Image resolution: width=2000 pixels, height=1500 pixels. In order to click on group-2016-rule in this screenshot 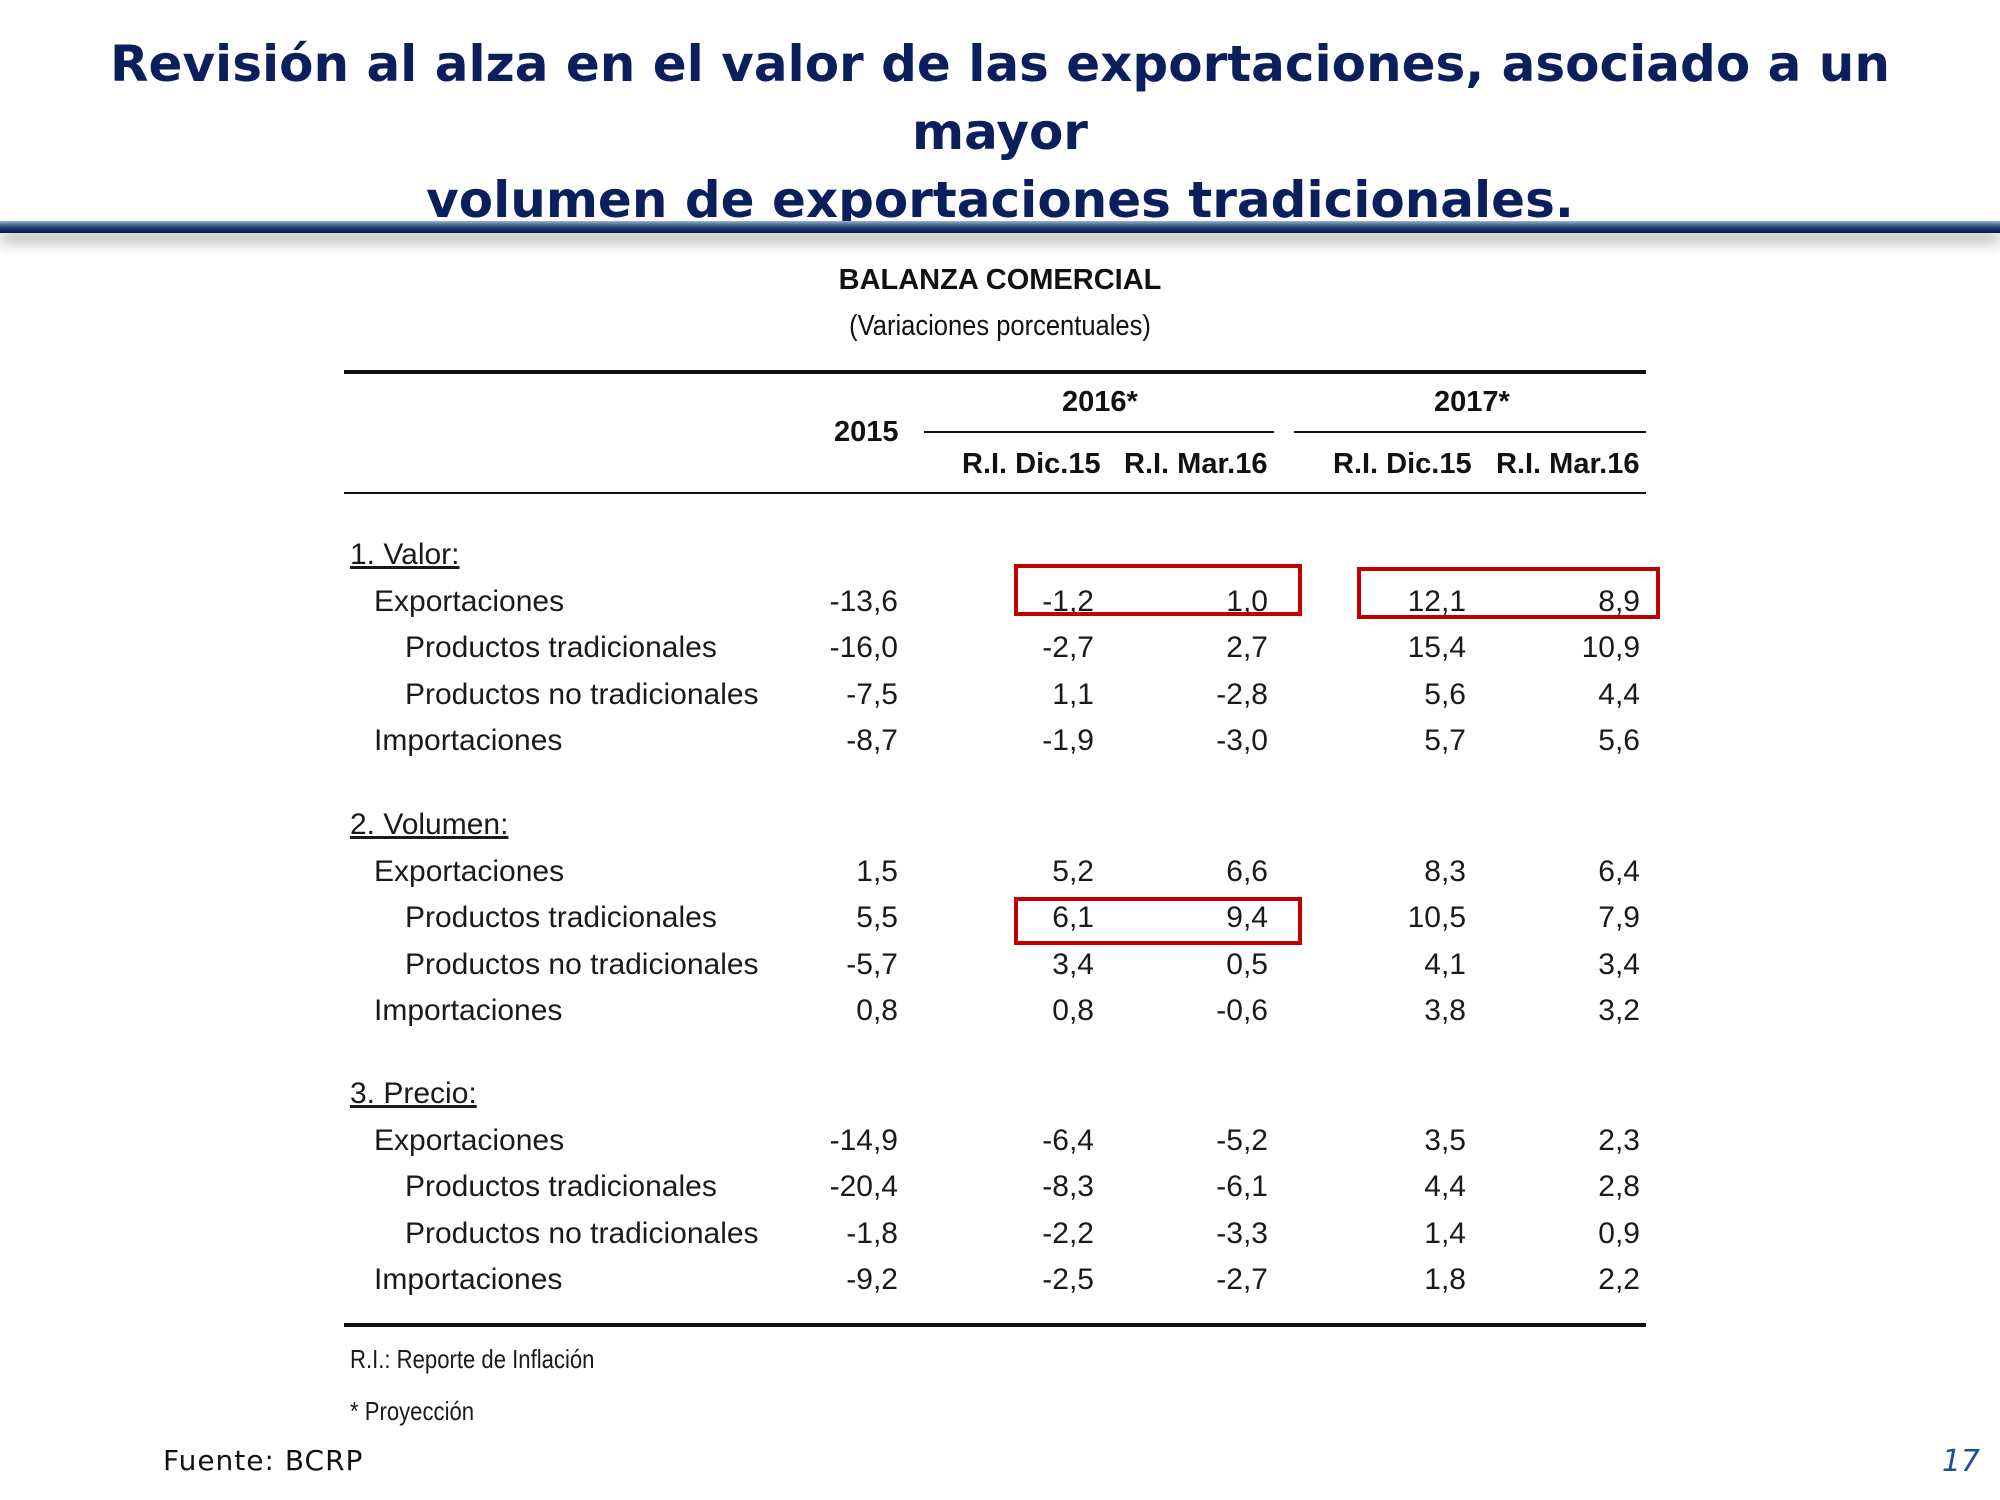, I will do `click(1099, 432)`.